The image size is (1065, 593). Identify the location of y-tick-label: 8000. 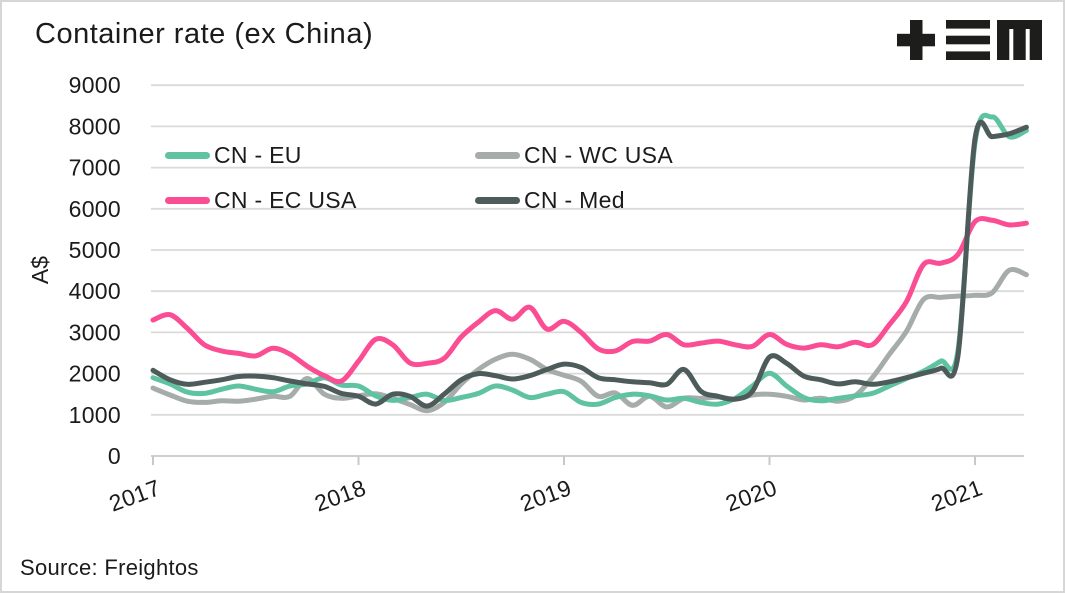
(95, 126).